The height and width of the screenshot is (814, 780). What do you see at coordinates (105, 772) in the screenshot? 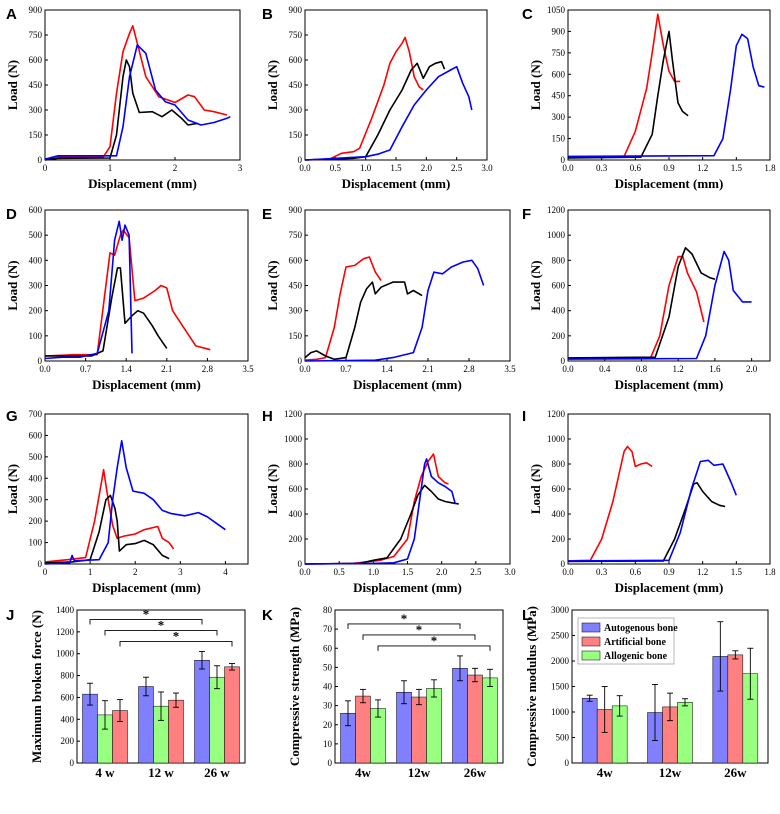
I see `category-label: 4 w` at bounding box center [105, 772].